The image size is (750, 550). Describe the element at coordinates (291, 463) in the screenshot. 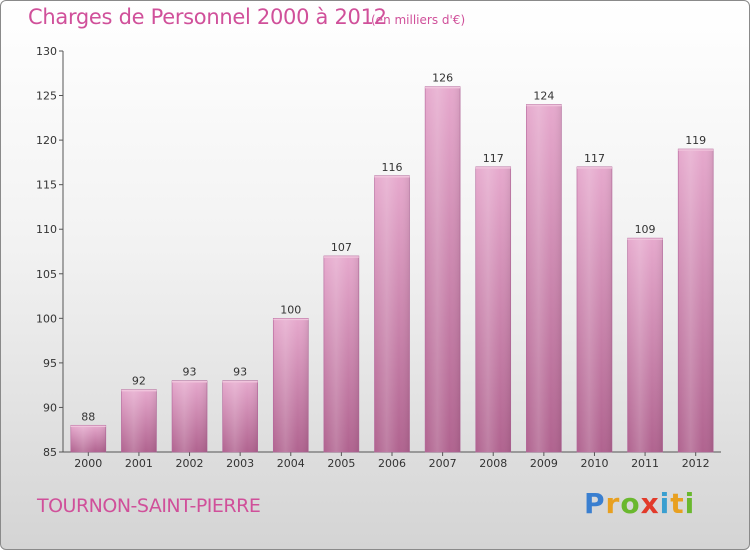

I see `x-tick-label-2004: 2004` at that location.